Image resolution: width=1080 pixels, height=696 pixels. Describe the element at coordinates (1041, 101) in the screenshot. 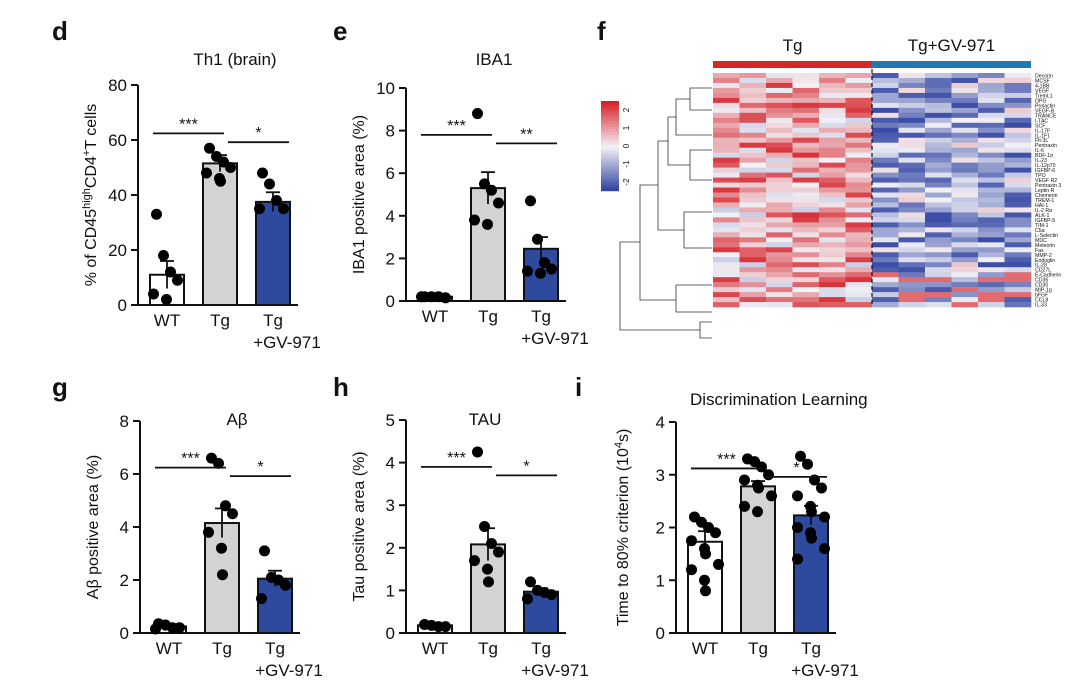

I see `heatmap-row-label: OPG` at that location.